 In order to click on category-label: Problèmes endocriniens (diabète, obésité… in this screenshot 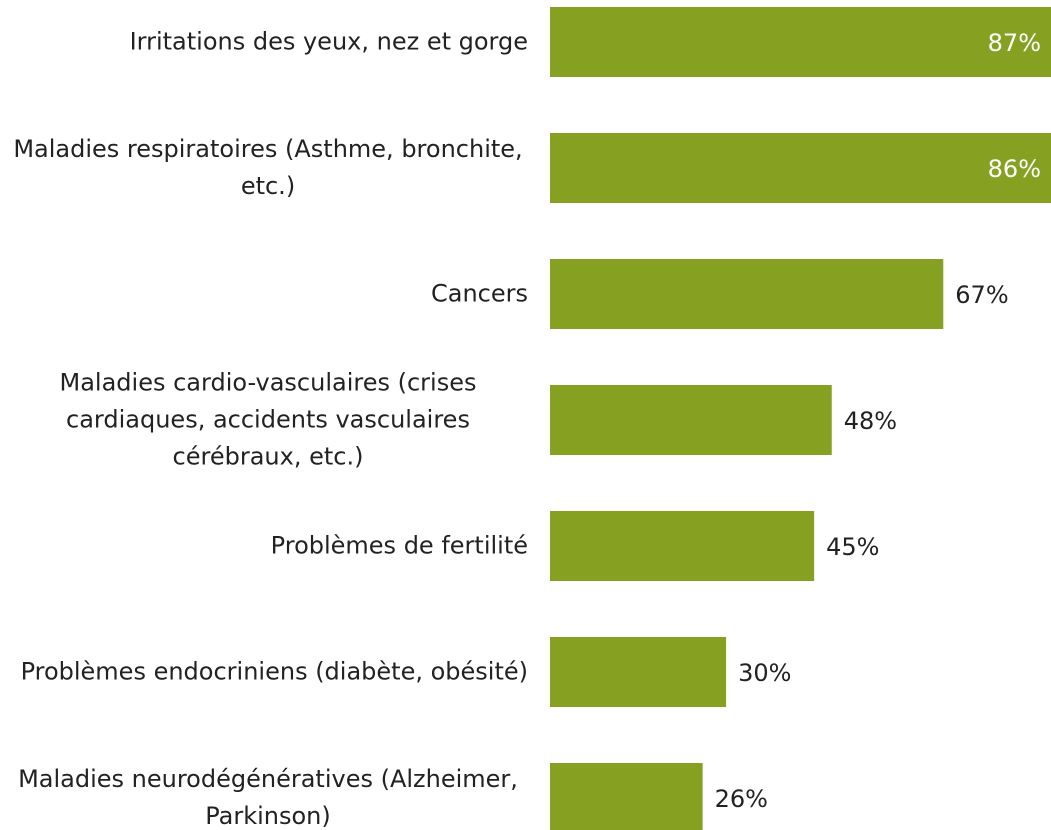, I will do `click(274, 671)`.